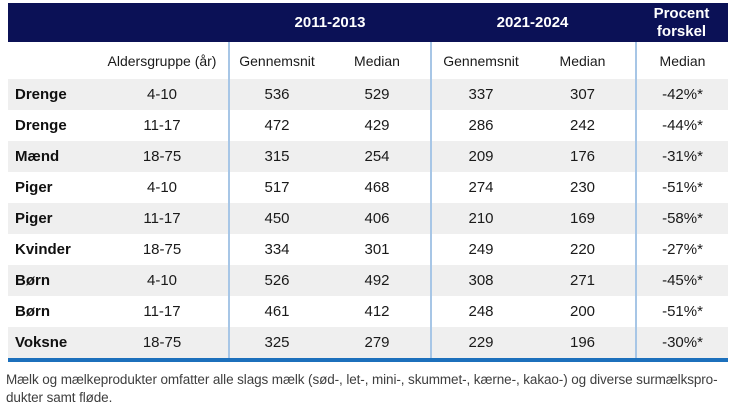 This screenshot has height=410, width=736. What do you see at coordinates (480, 60) in the screenshot?
I see `sub-header-gennemsnit-2021-2024: Gennemsnit` at bounding box center [480, 60].